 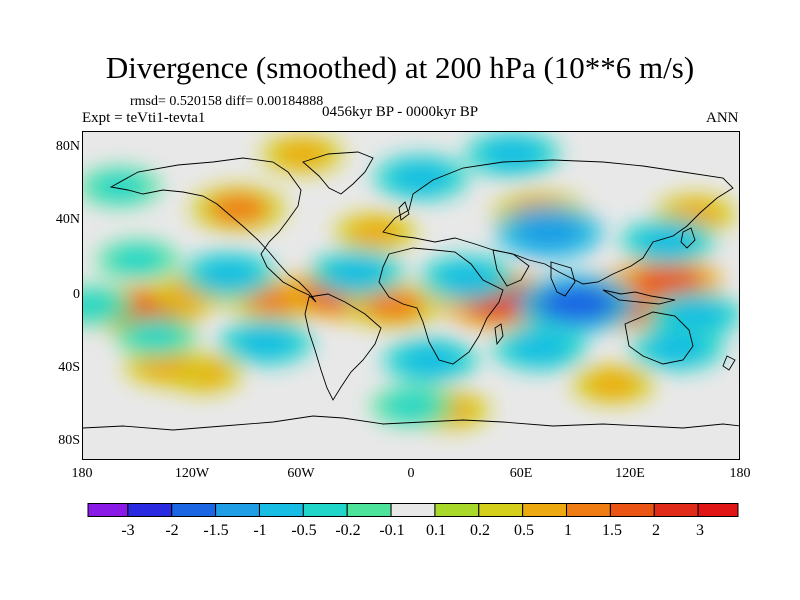 I want to click on lat-label-0: 0, so click(x=76, y=294).